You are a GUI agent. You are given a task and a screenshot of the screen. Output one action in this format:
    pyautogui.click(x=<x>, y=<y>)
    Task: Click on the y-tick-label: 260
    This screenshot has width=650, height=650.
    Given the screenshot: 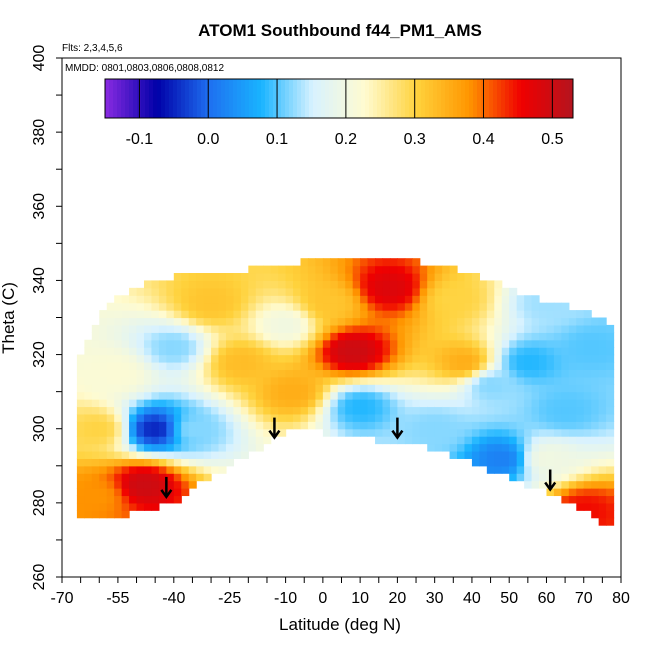 What is the action you would take?
    pyautogui.click(x=39, y=577)
    